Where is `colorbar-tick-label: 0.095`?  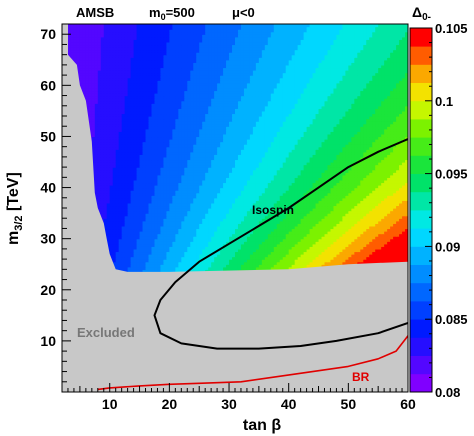
colorbar-tick-label: 0.095 is located at coordinates (451, 174).